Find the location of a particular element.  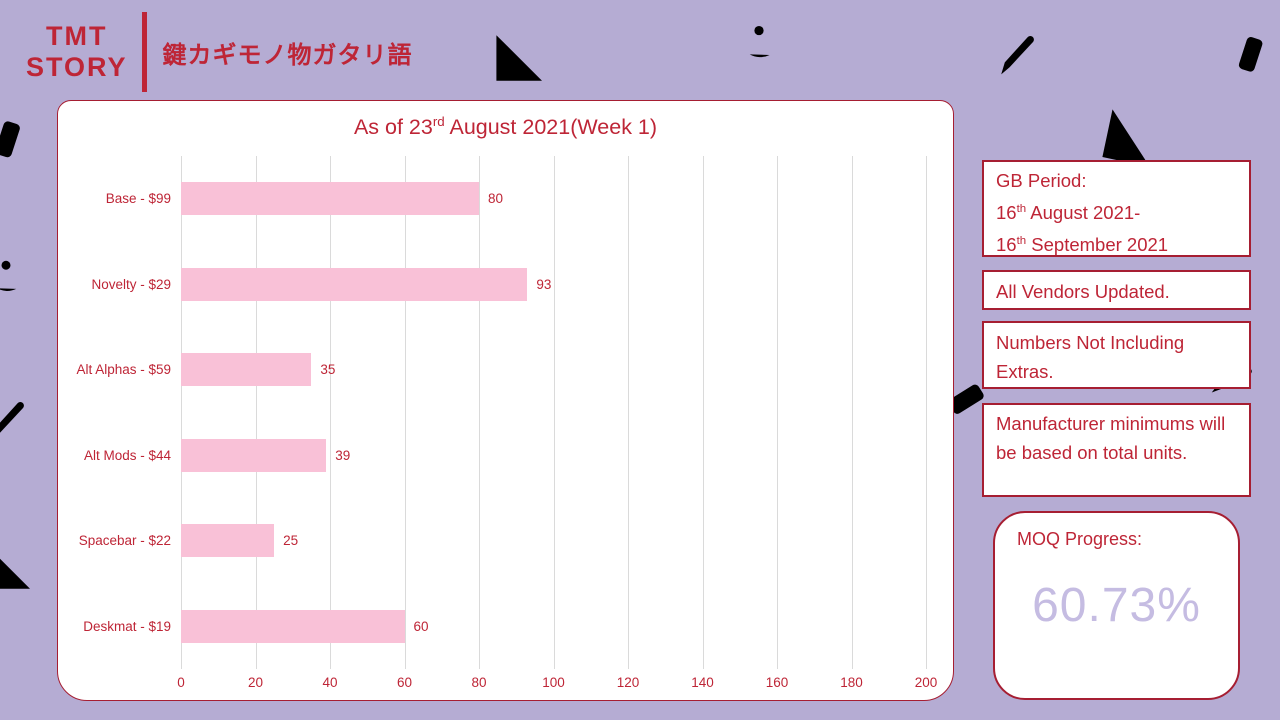

category-label: Base - $99 is located at coordinates (138, 199).